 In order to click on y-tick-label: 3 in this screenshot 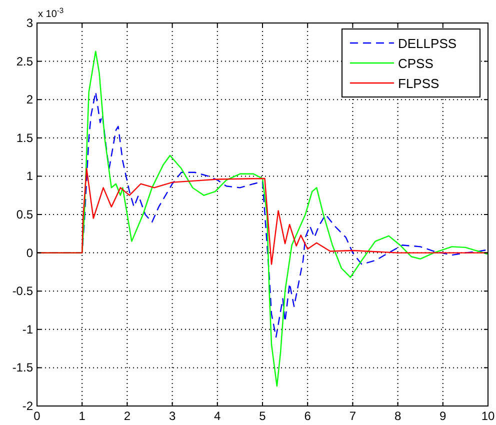, I will do `click(30, 23)`.